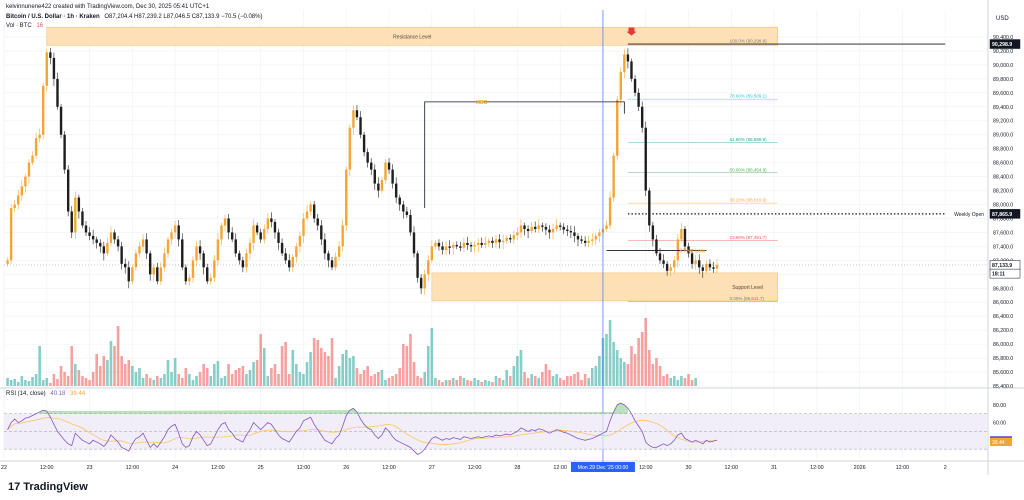  I want to click on price-tick-label: 89,200.0, so click(1003, 122).